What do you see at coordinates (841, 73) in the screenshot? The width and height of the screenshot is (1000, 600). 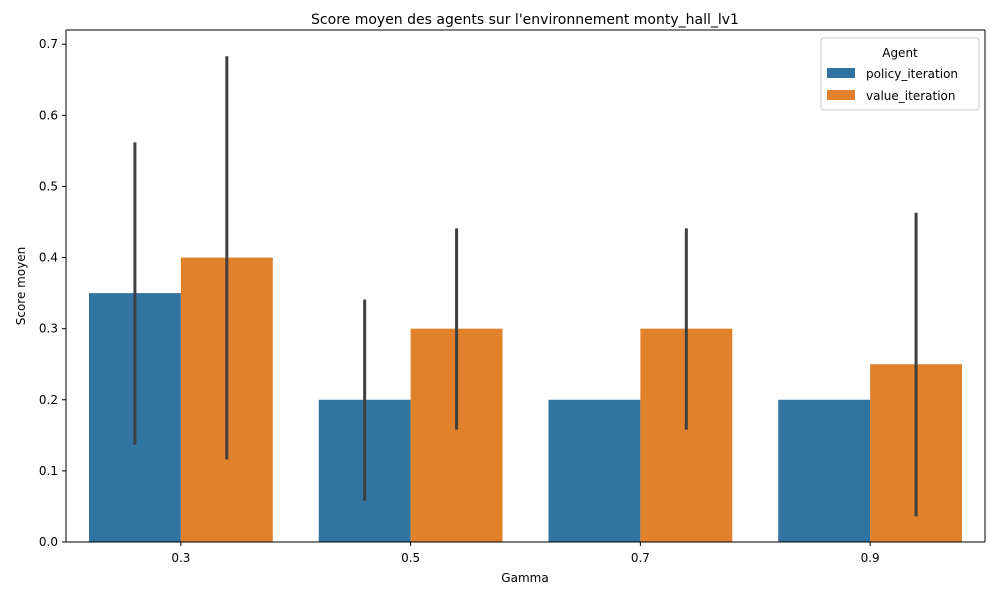 I see `legend-swatch-policy-iteration` at bounding box center [841, 73].